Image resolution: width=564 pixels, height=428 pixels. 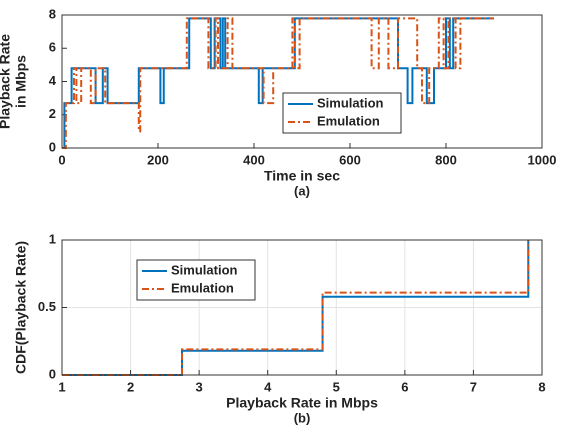 I want to click on x-tick-label: 400, so click(x=254, y=159).